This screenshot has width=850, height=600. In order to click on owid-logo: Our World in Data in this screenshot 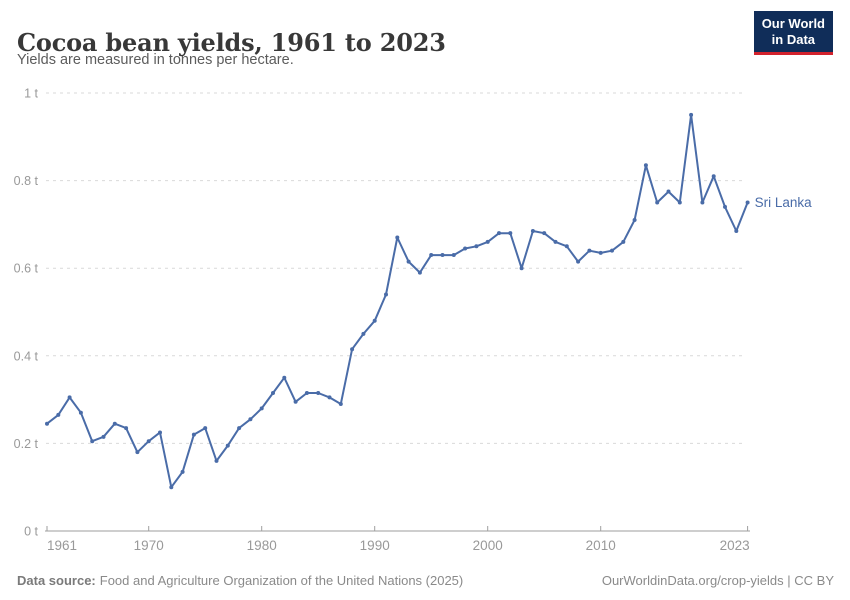, I will do `click(793, 33)`.